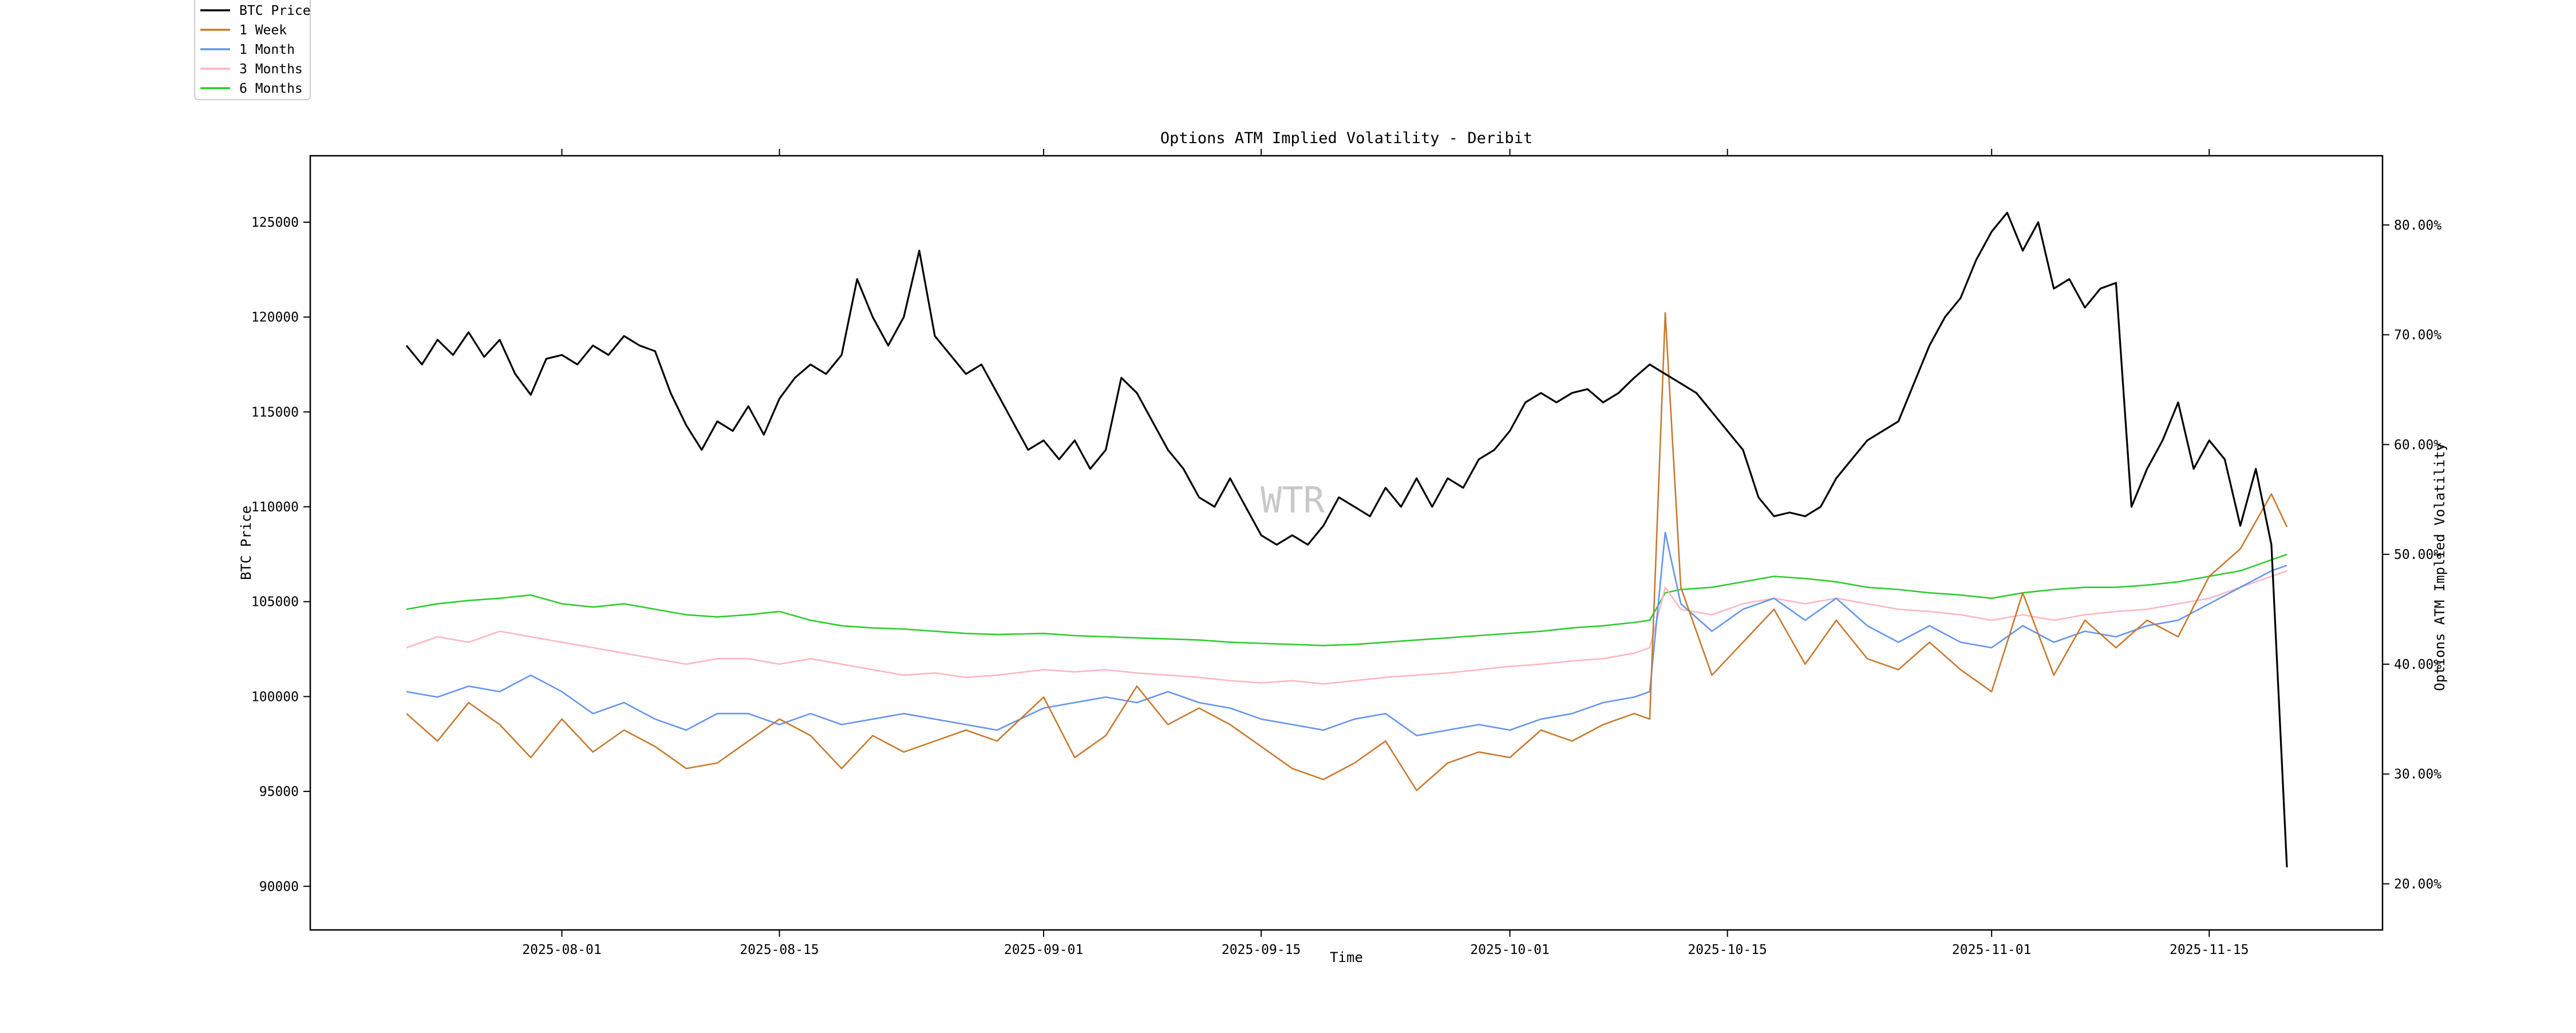  What do you see at coordinates (1293, 500) in the screenshot?
I see `watermark: WTR` at bounding box center [1293, 500].